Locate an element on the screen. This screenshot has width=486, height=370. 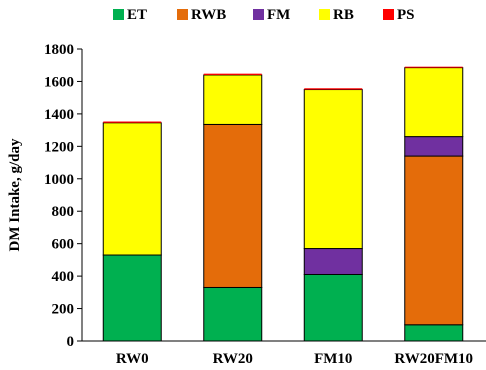
y-tick-label: 200 is located at coordinates (63, 310).